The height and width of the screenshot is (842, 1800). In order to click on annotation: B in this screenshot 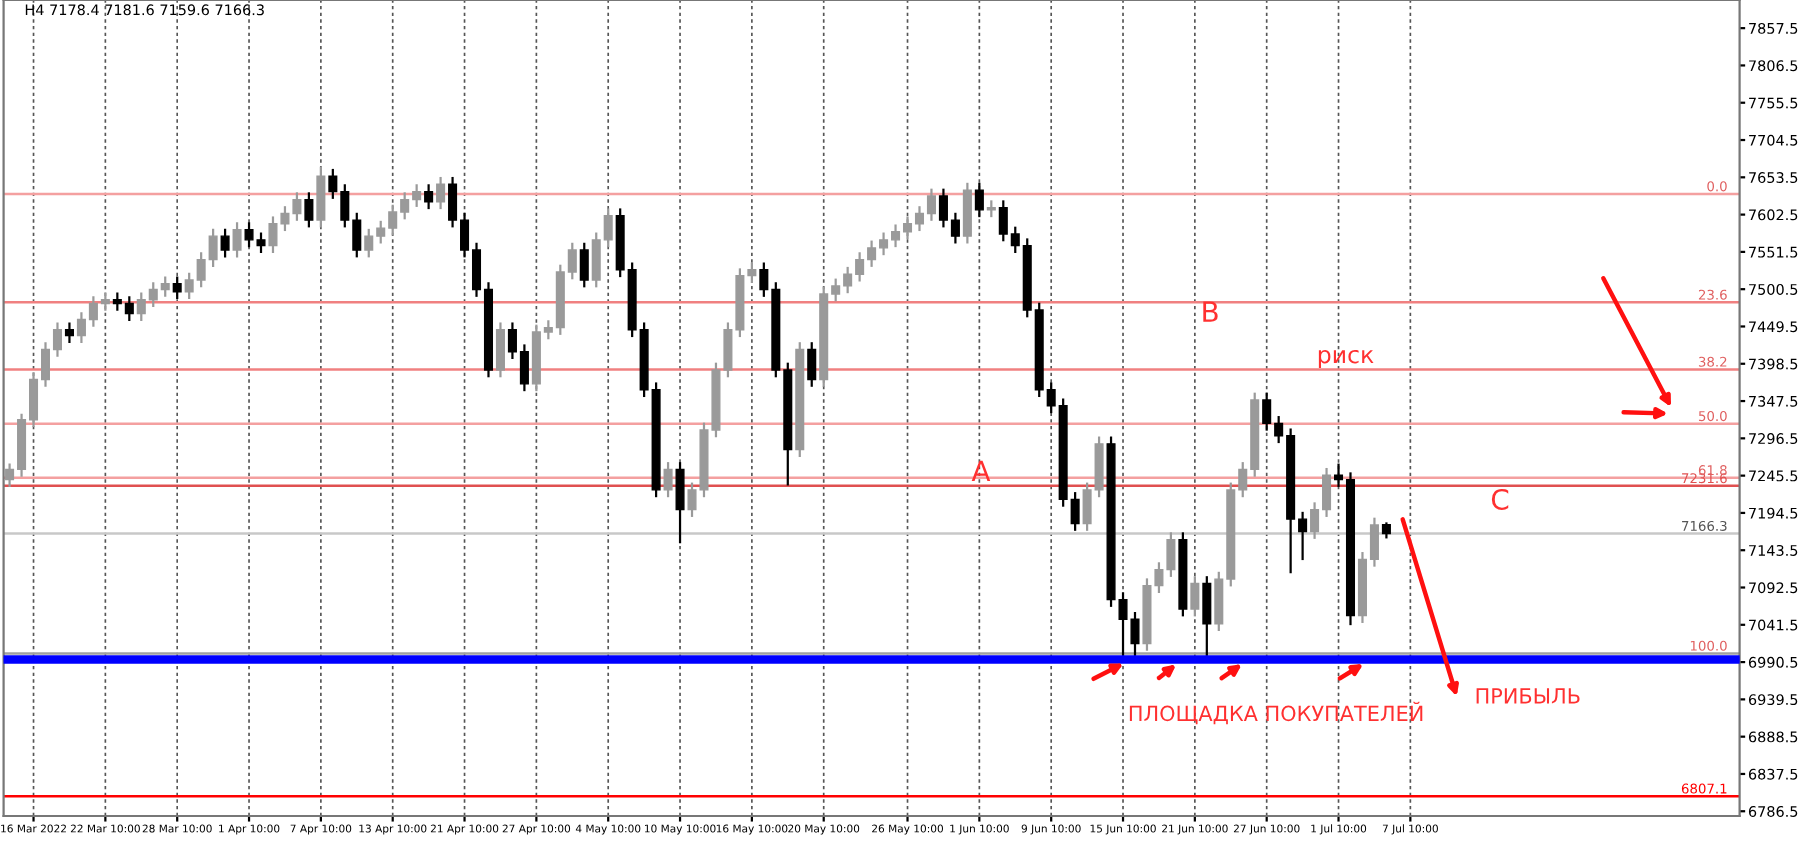, I will do `click(1210, 311)`.